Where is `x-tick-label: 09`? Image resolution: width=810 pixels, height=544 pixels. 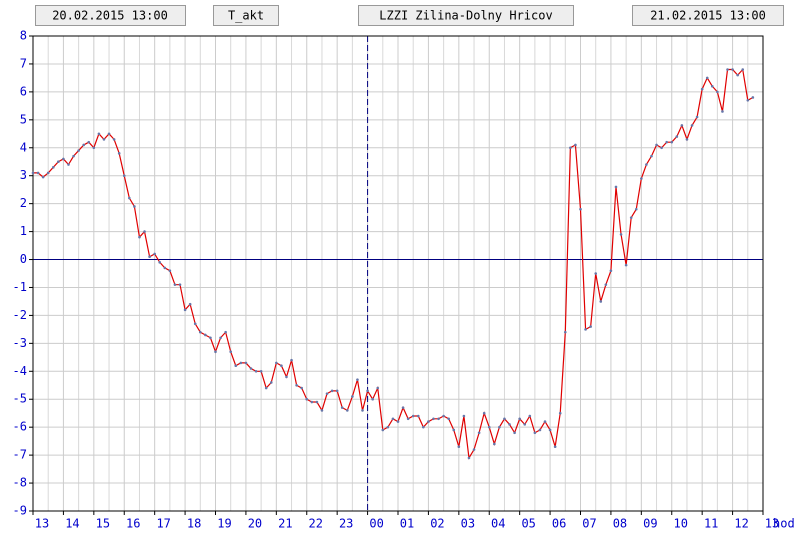
x-tick-label: 09 is located at coordinates (650, 524).